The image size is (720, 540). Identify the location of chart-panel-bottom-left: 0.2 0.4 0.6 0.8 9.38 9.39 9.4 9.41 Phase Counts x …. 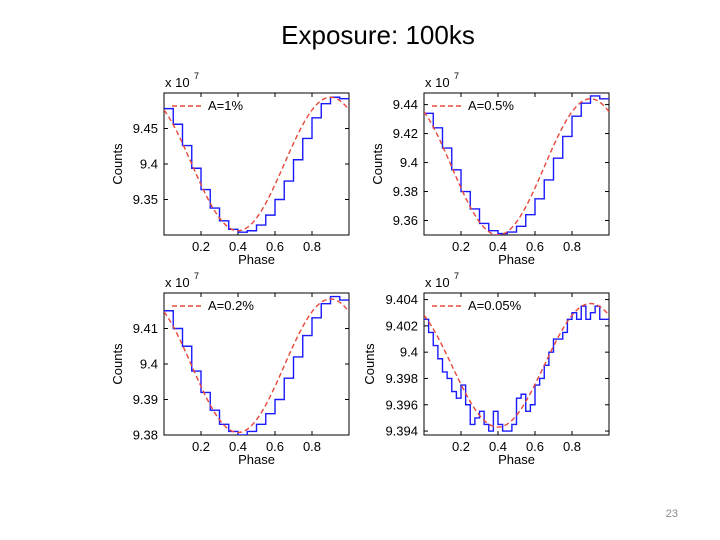
(230, 369).